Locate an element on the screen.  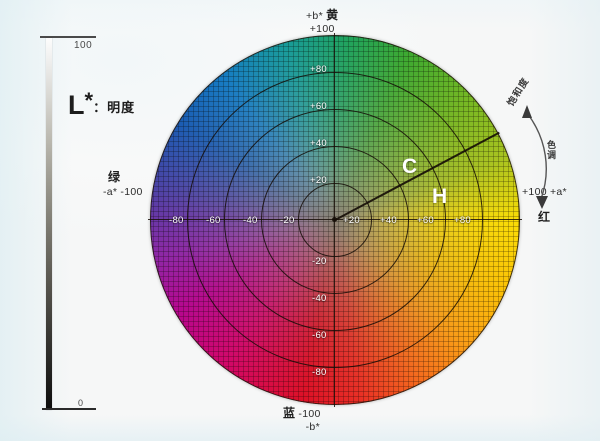
tick-a-+40: +40 is located at coordinates (389, 220).